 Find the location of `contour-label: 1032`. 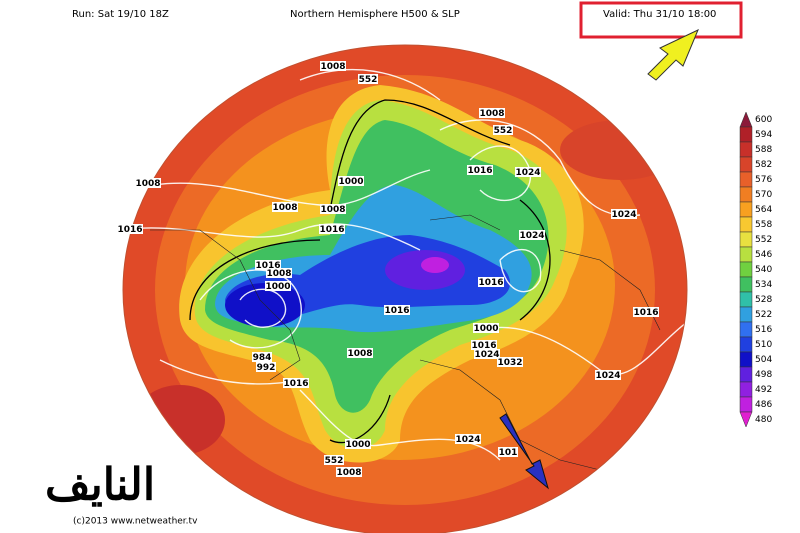

contour-label: 1032 is located at coordinates (509, 363).